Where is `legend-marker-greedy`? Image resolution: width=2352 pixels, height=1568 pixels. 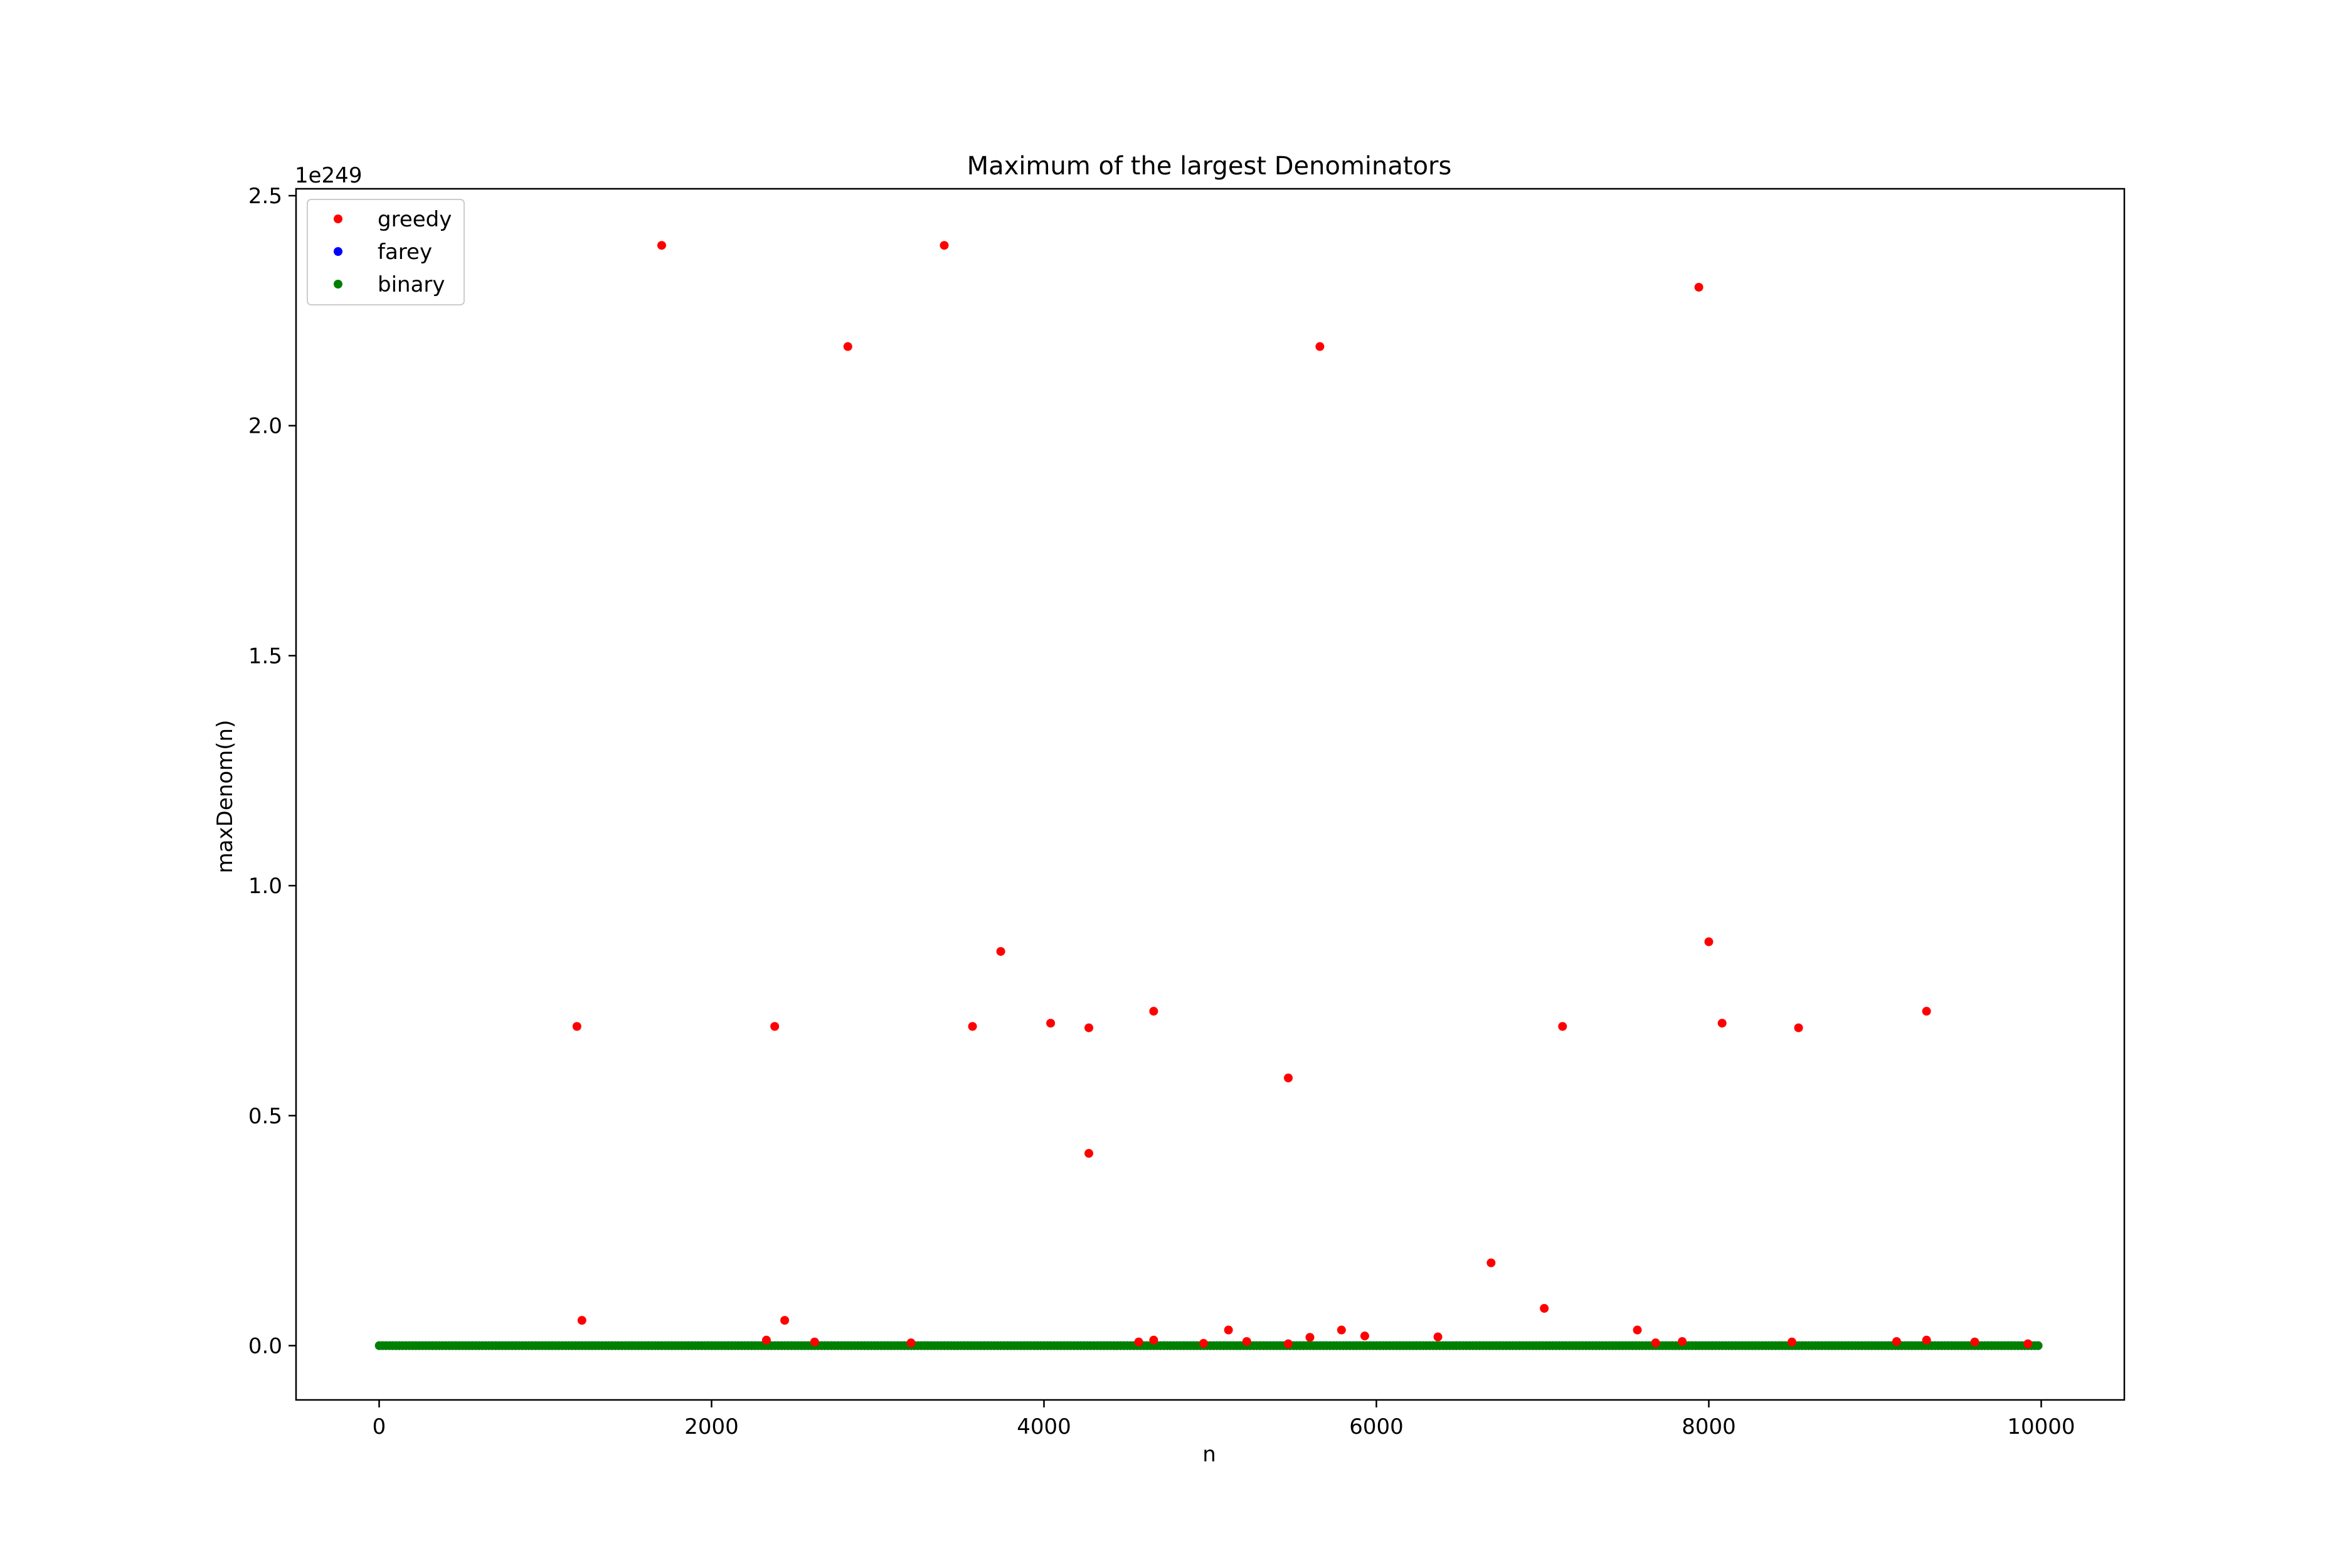 legend-marker-greedy is located at coordinates (338, 219).